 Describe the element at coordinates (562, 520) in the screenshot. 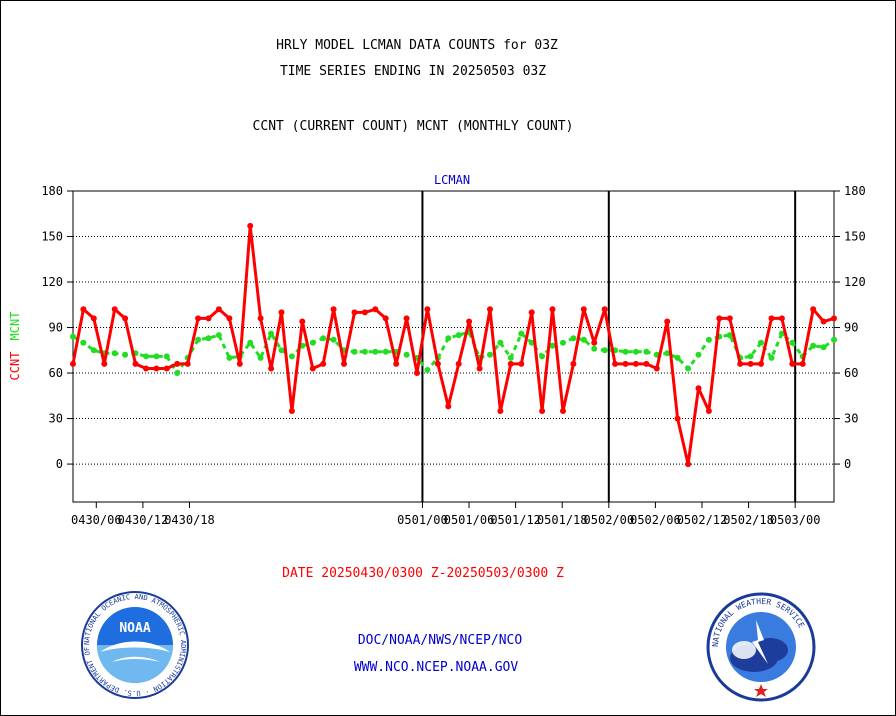

I see `x-tick-label: 0501/18` at that location.